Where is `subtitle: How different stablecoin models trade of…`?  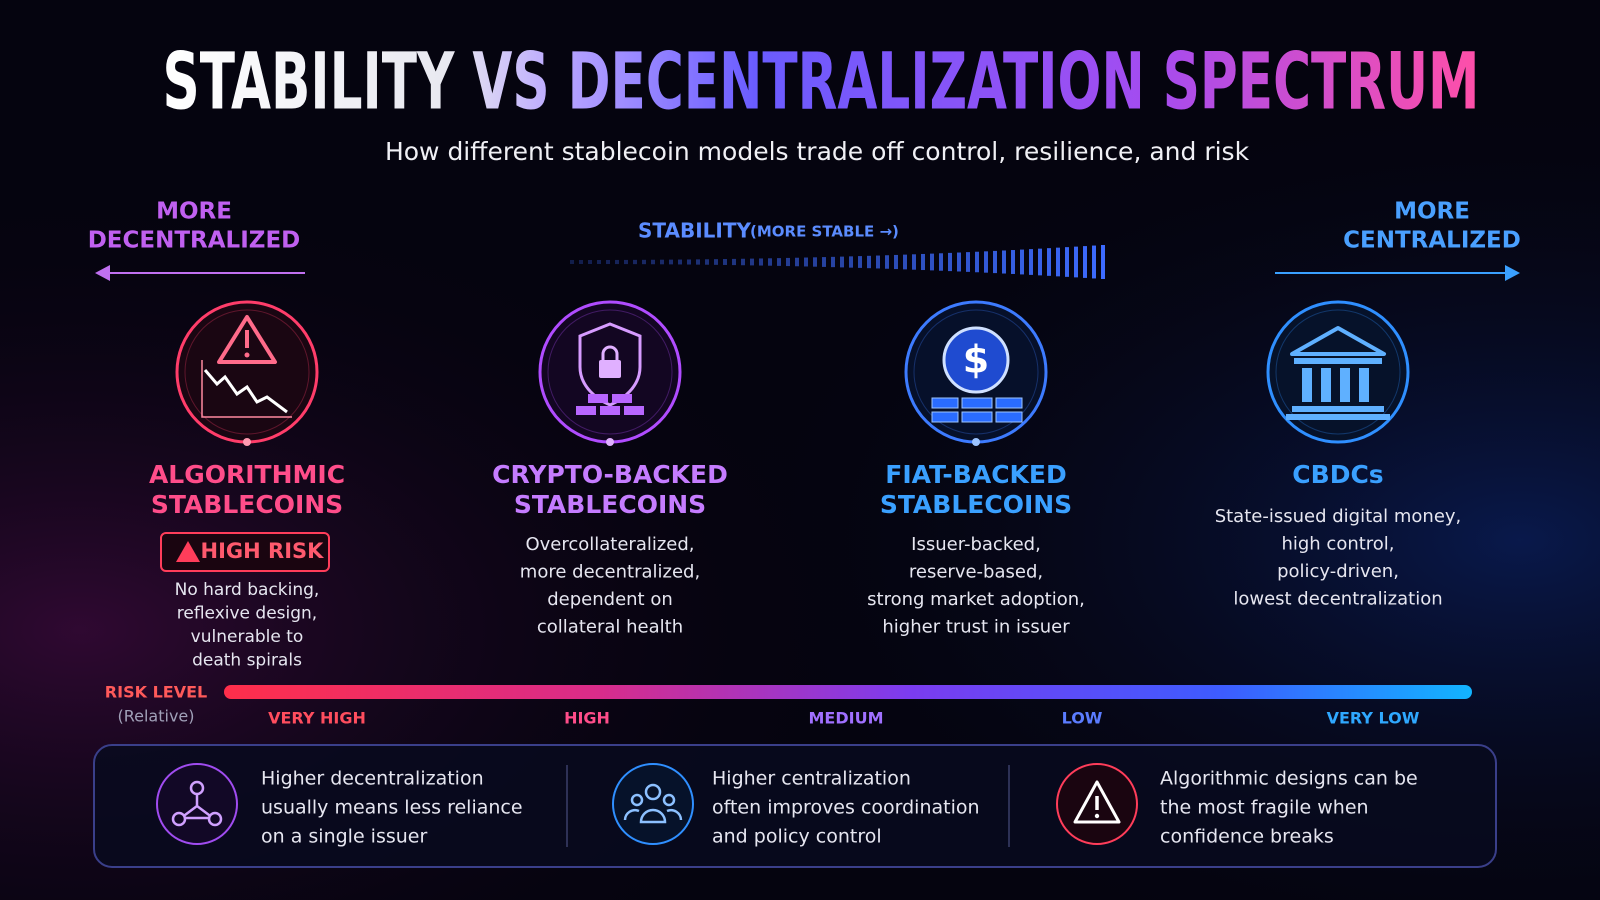 subtitle: How different stablecoin models trade of… is located at coordinates (817, 151).